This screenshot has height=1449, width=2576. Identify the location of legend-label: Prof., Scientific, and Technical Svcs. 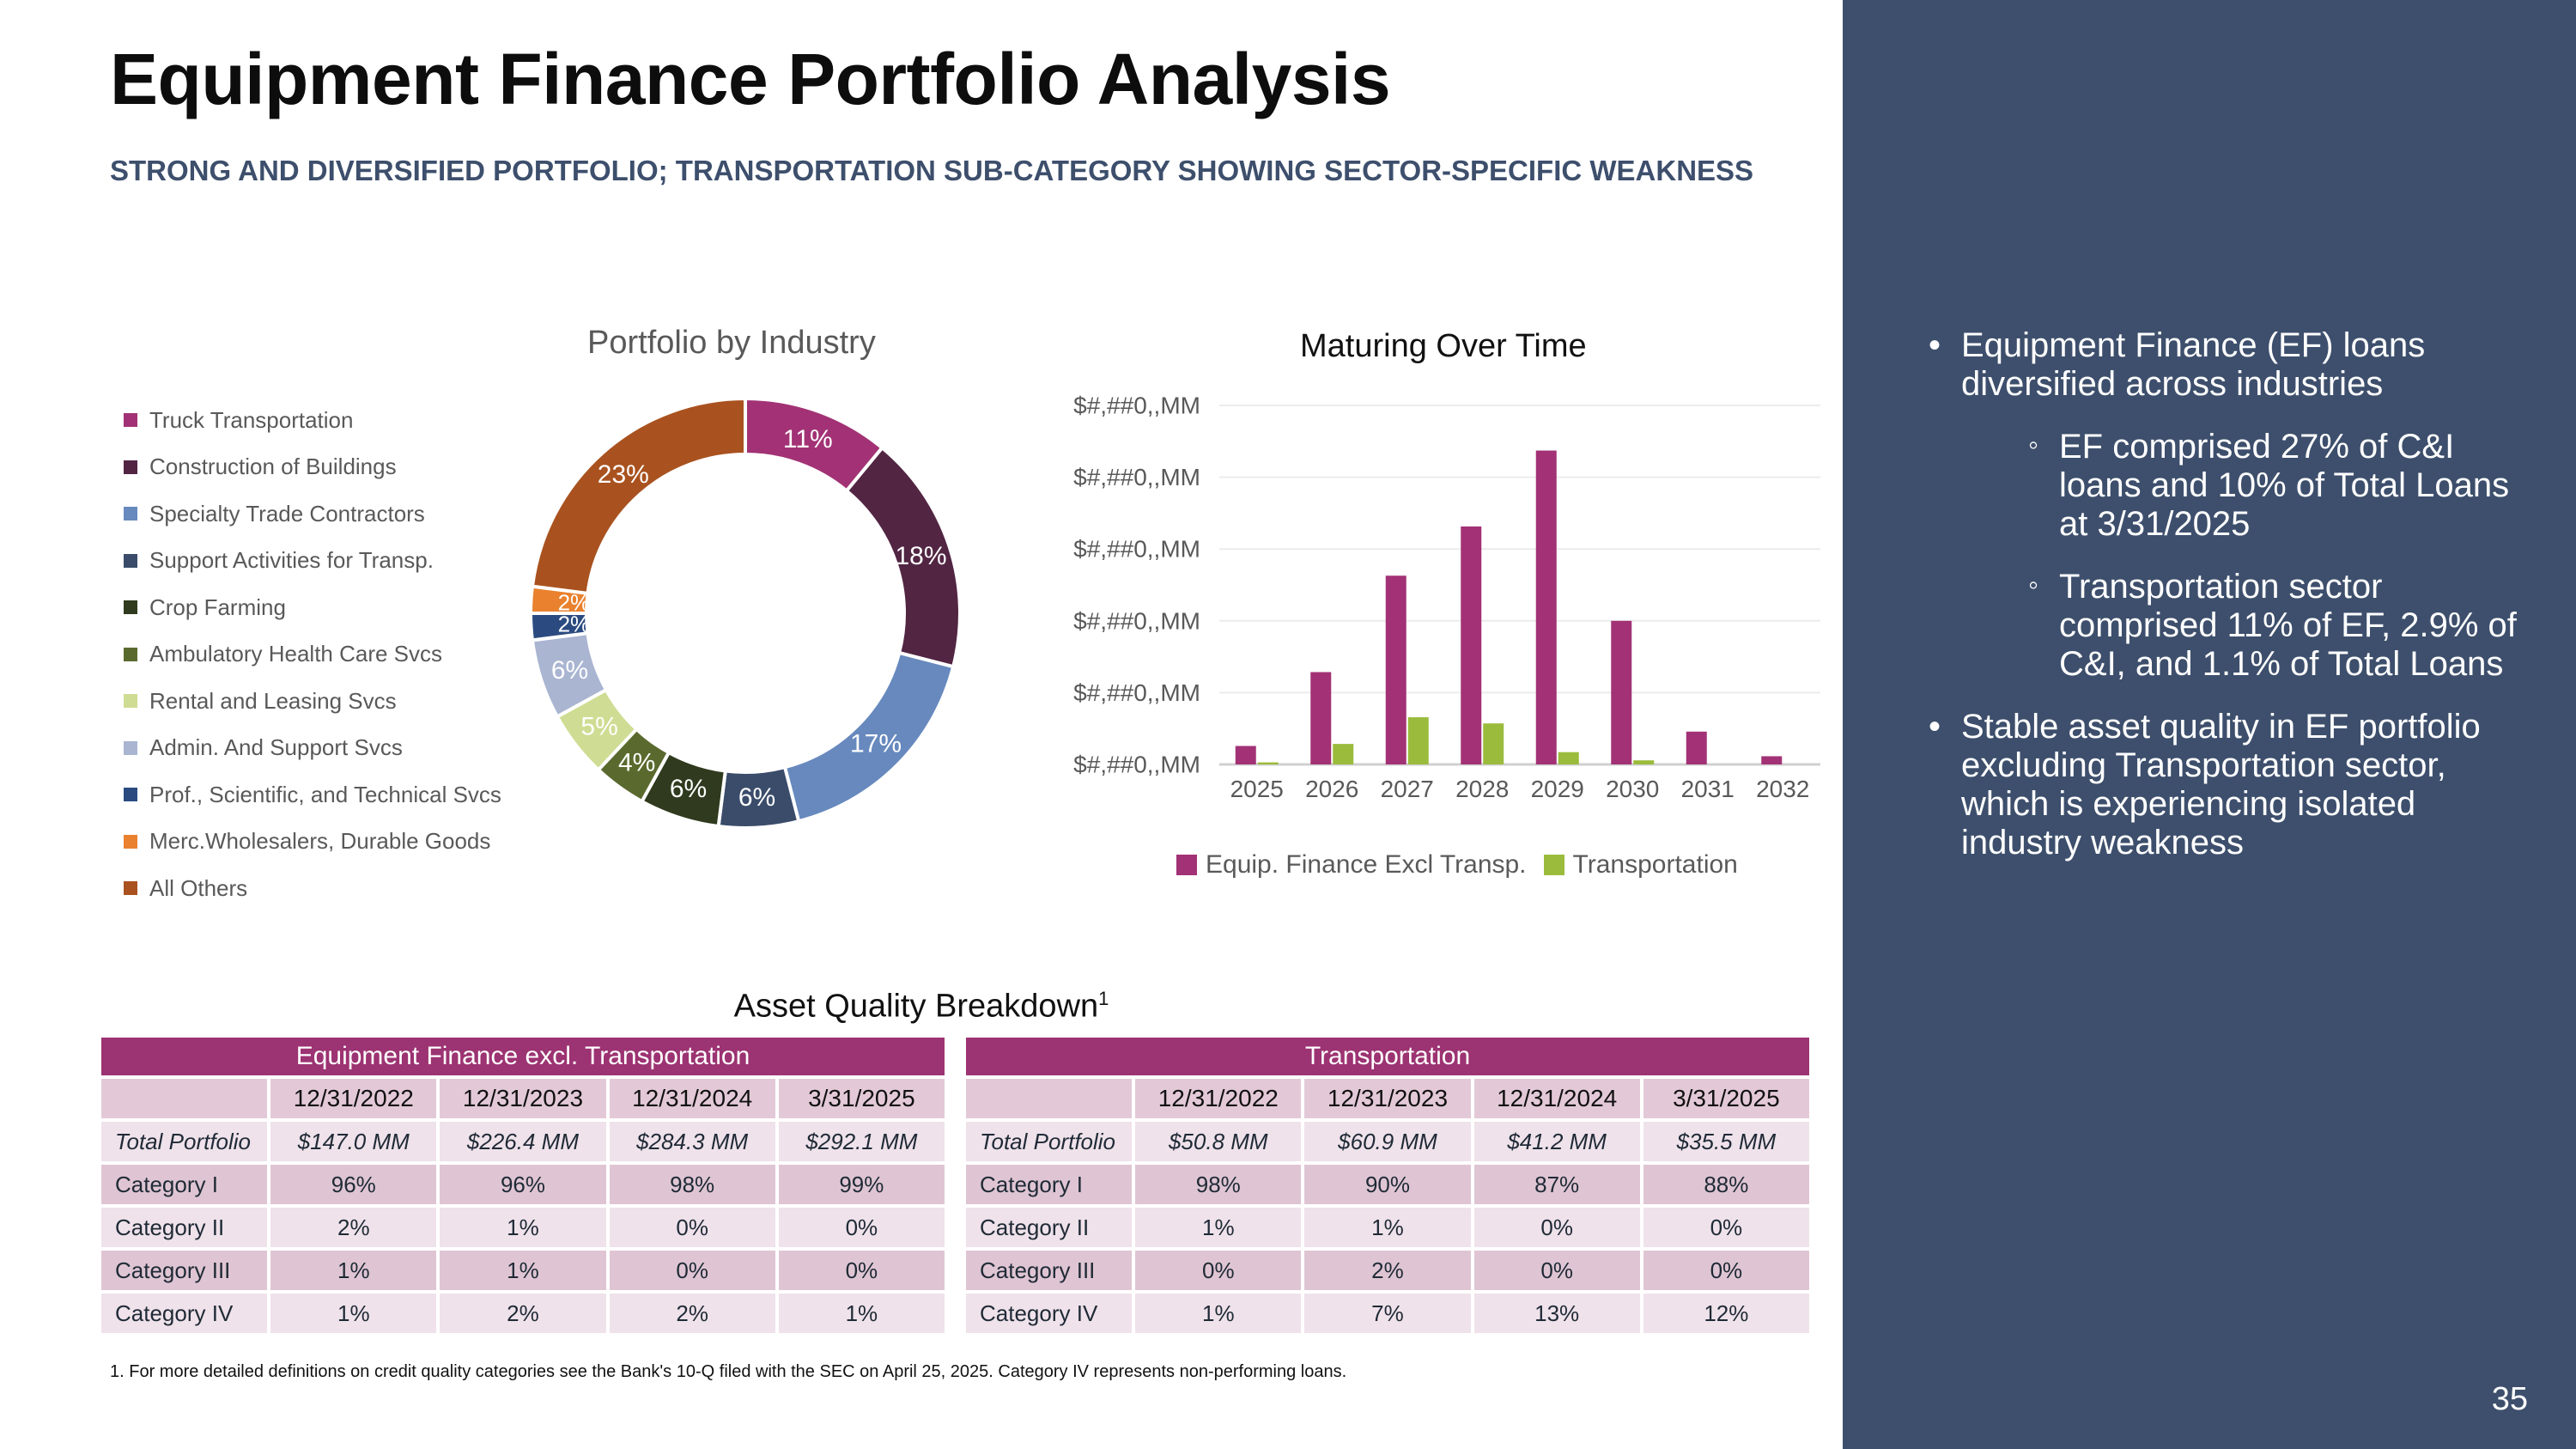
(325, 794).